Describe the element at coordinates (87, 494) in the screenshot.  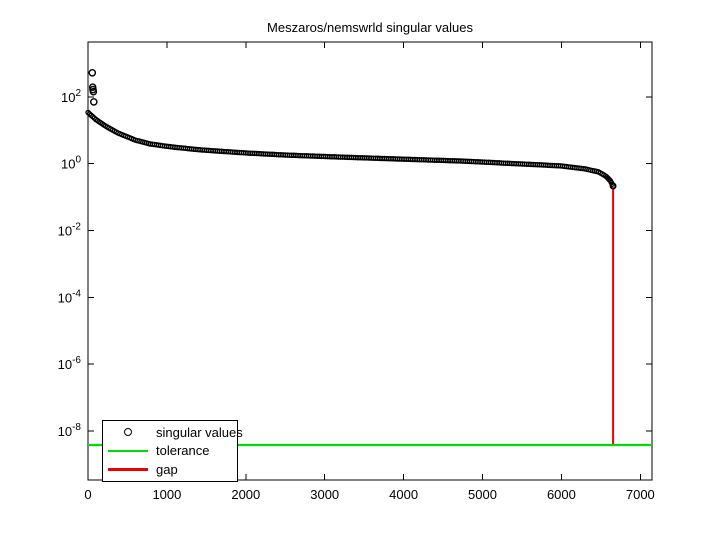
I see `x-tick-label: 0` at that location.